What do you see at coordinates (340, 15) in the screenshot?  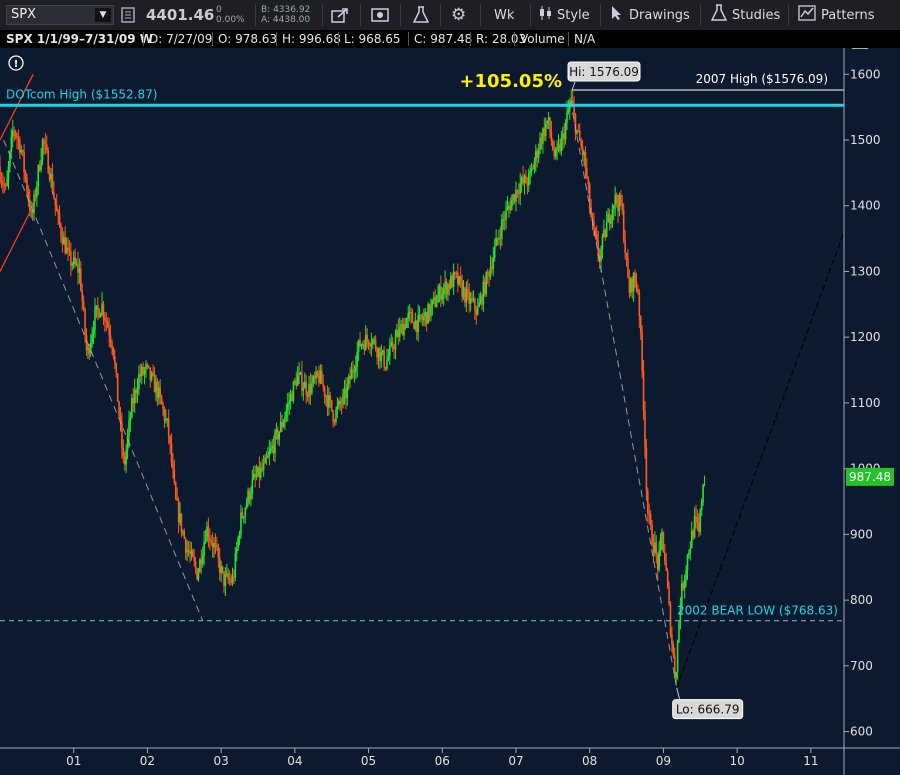 I see `share-icon` at bounding box center [340, 15].